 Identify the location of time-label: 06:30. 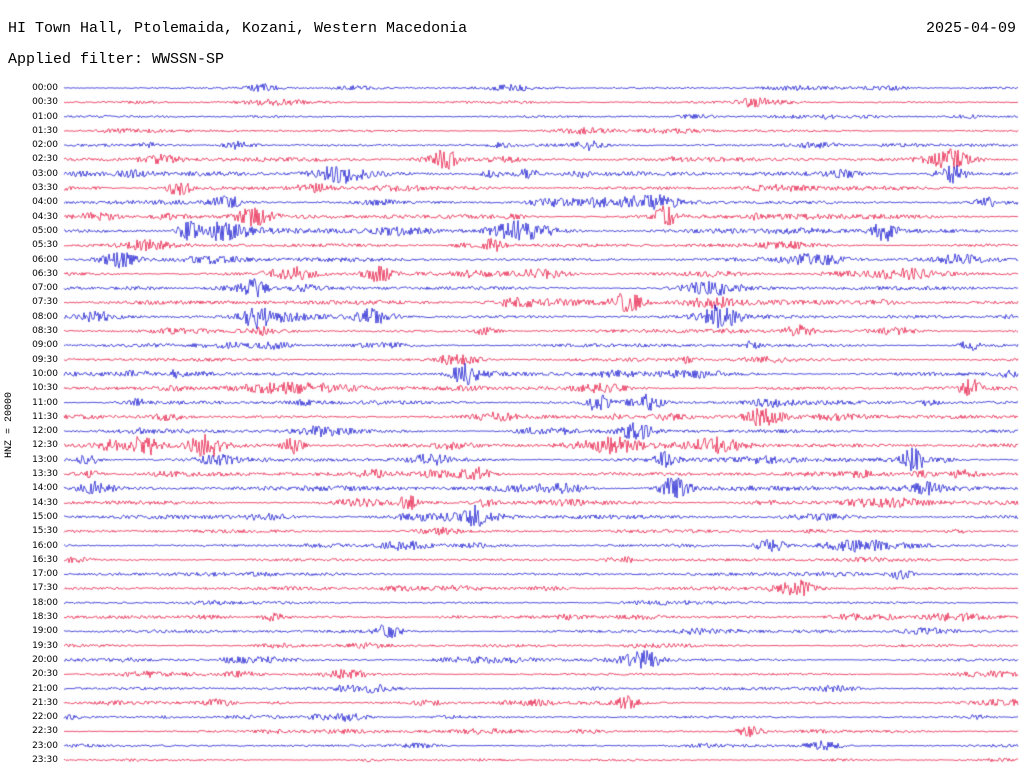
(45, 273).